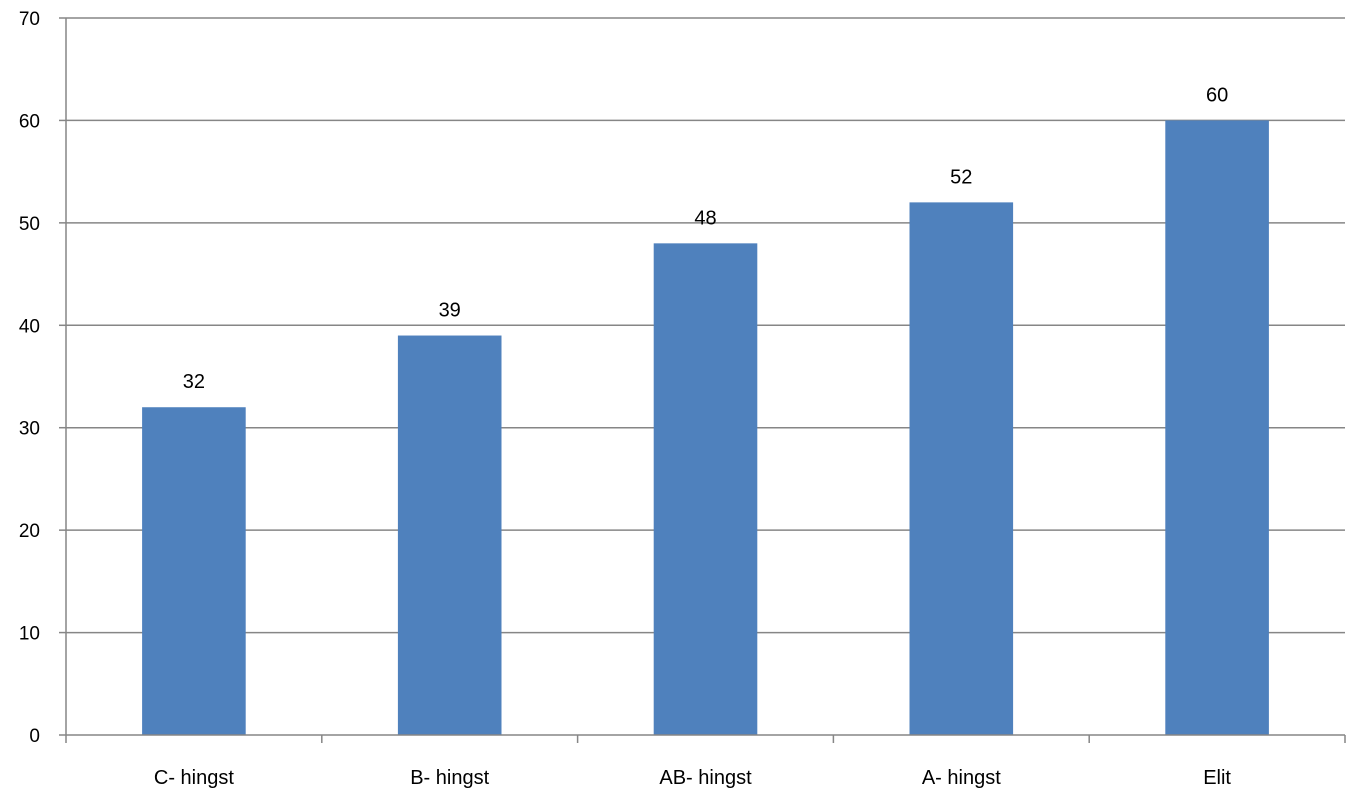 The image size is (1355, 789). Describe the element at coordinates (29, 121) in the screenshot. I see `y-tick-label: 60` at that location.